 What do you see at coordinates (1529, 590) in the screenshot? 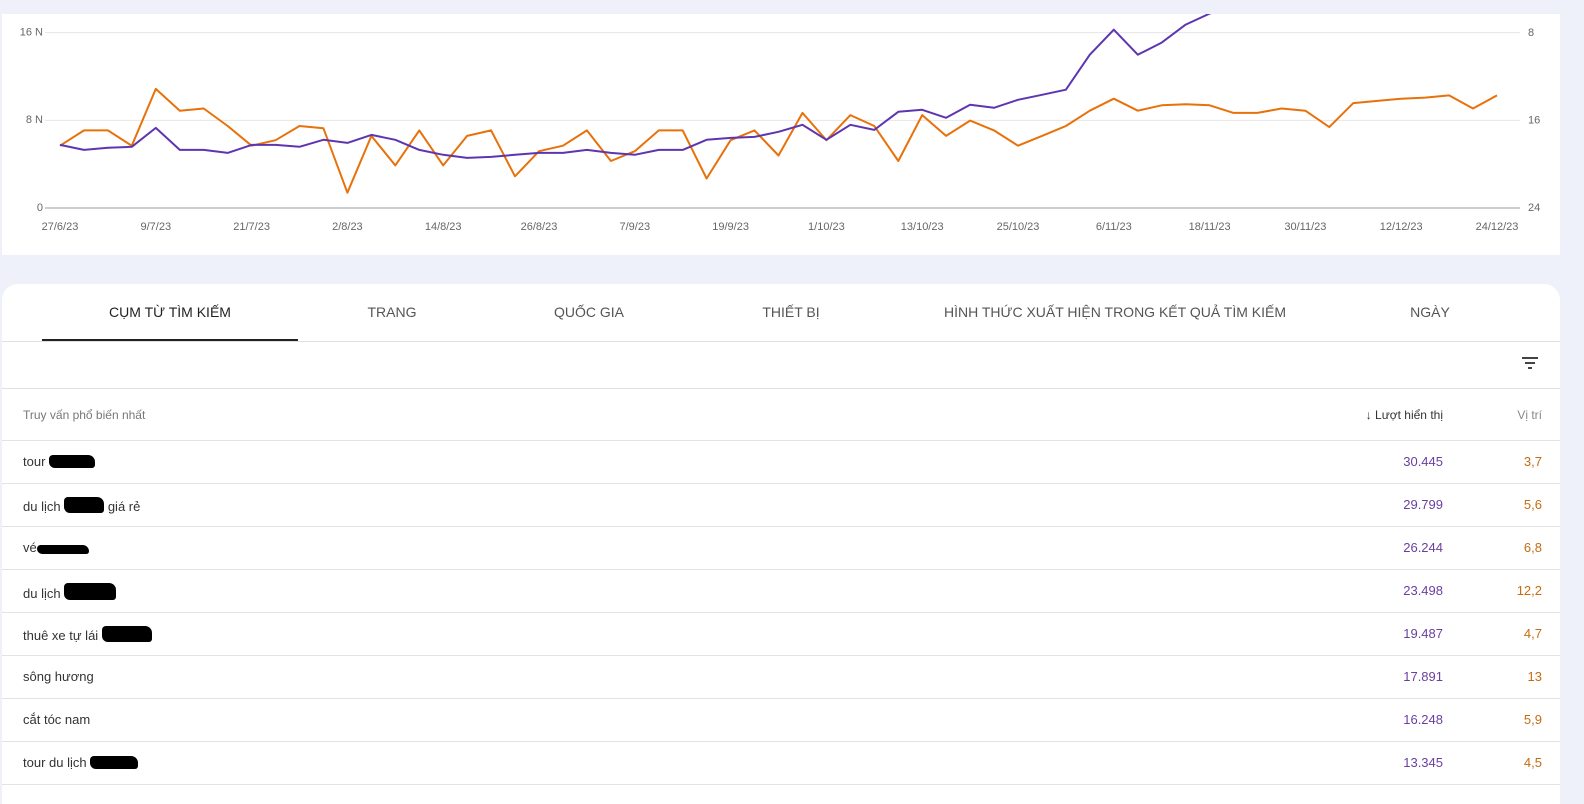
I see `position: 12,2` at bounding box center [1529, 590].